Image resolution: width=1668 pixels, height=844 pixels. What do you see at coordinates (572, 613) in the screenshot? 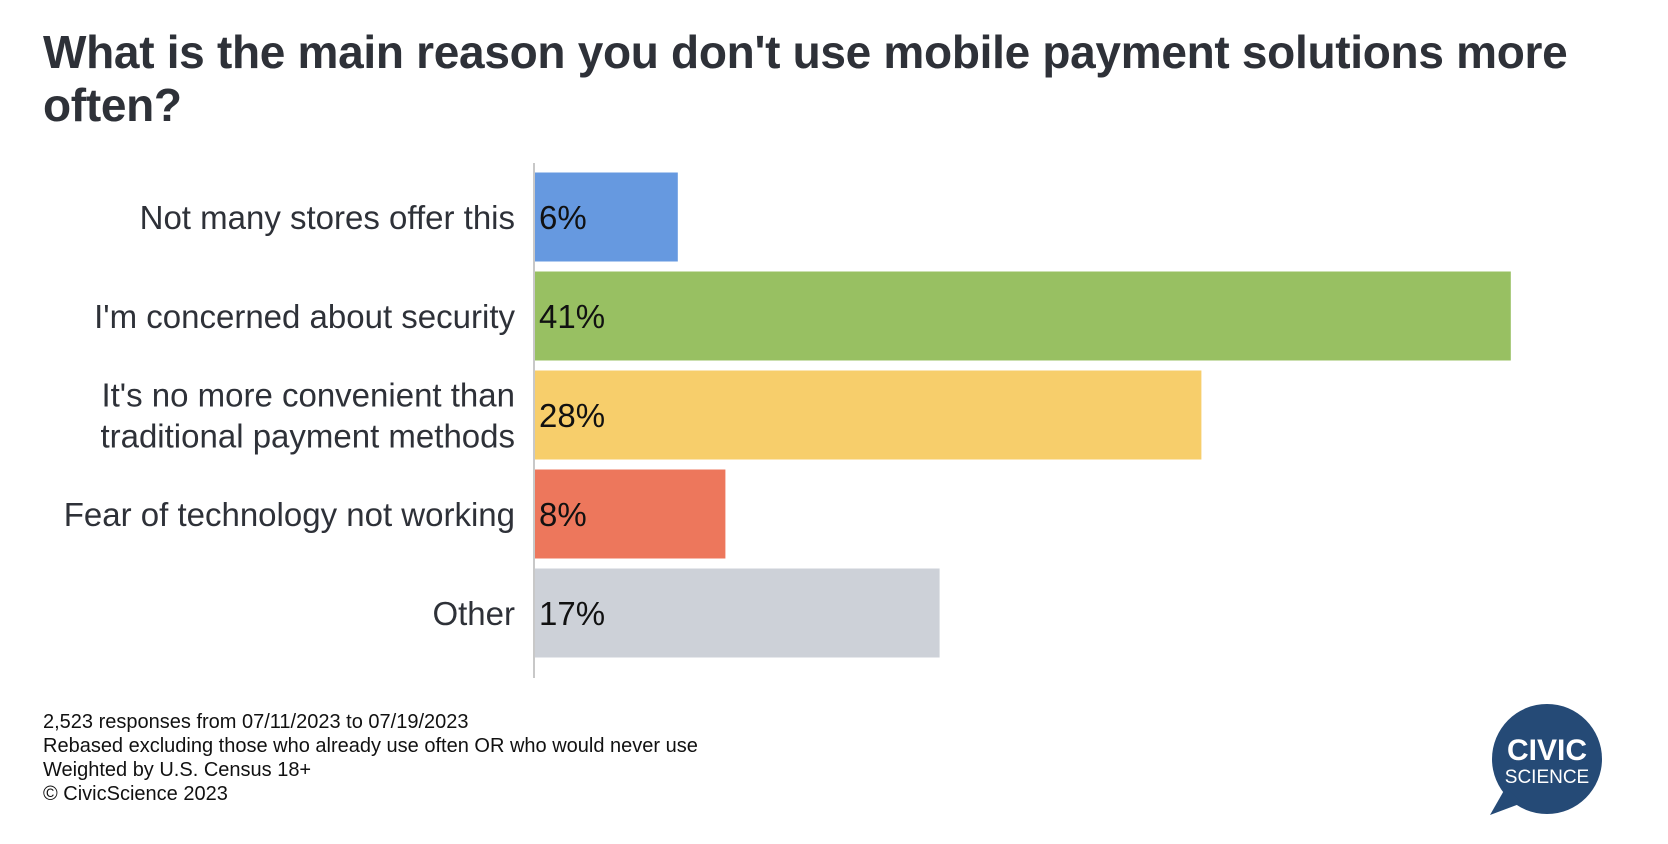
I see `bar-value-label-5: 17%` at bounding box center [572, 613].